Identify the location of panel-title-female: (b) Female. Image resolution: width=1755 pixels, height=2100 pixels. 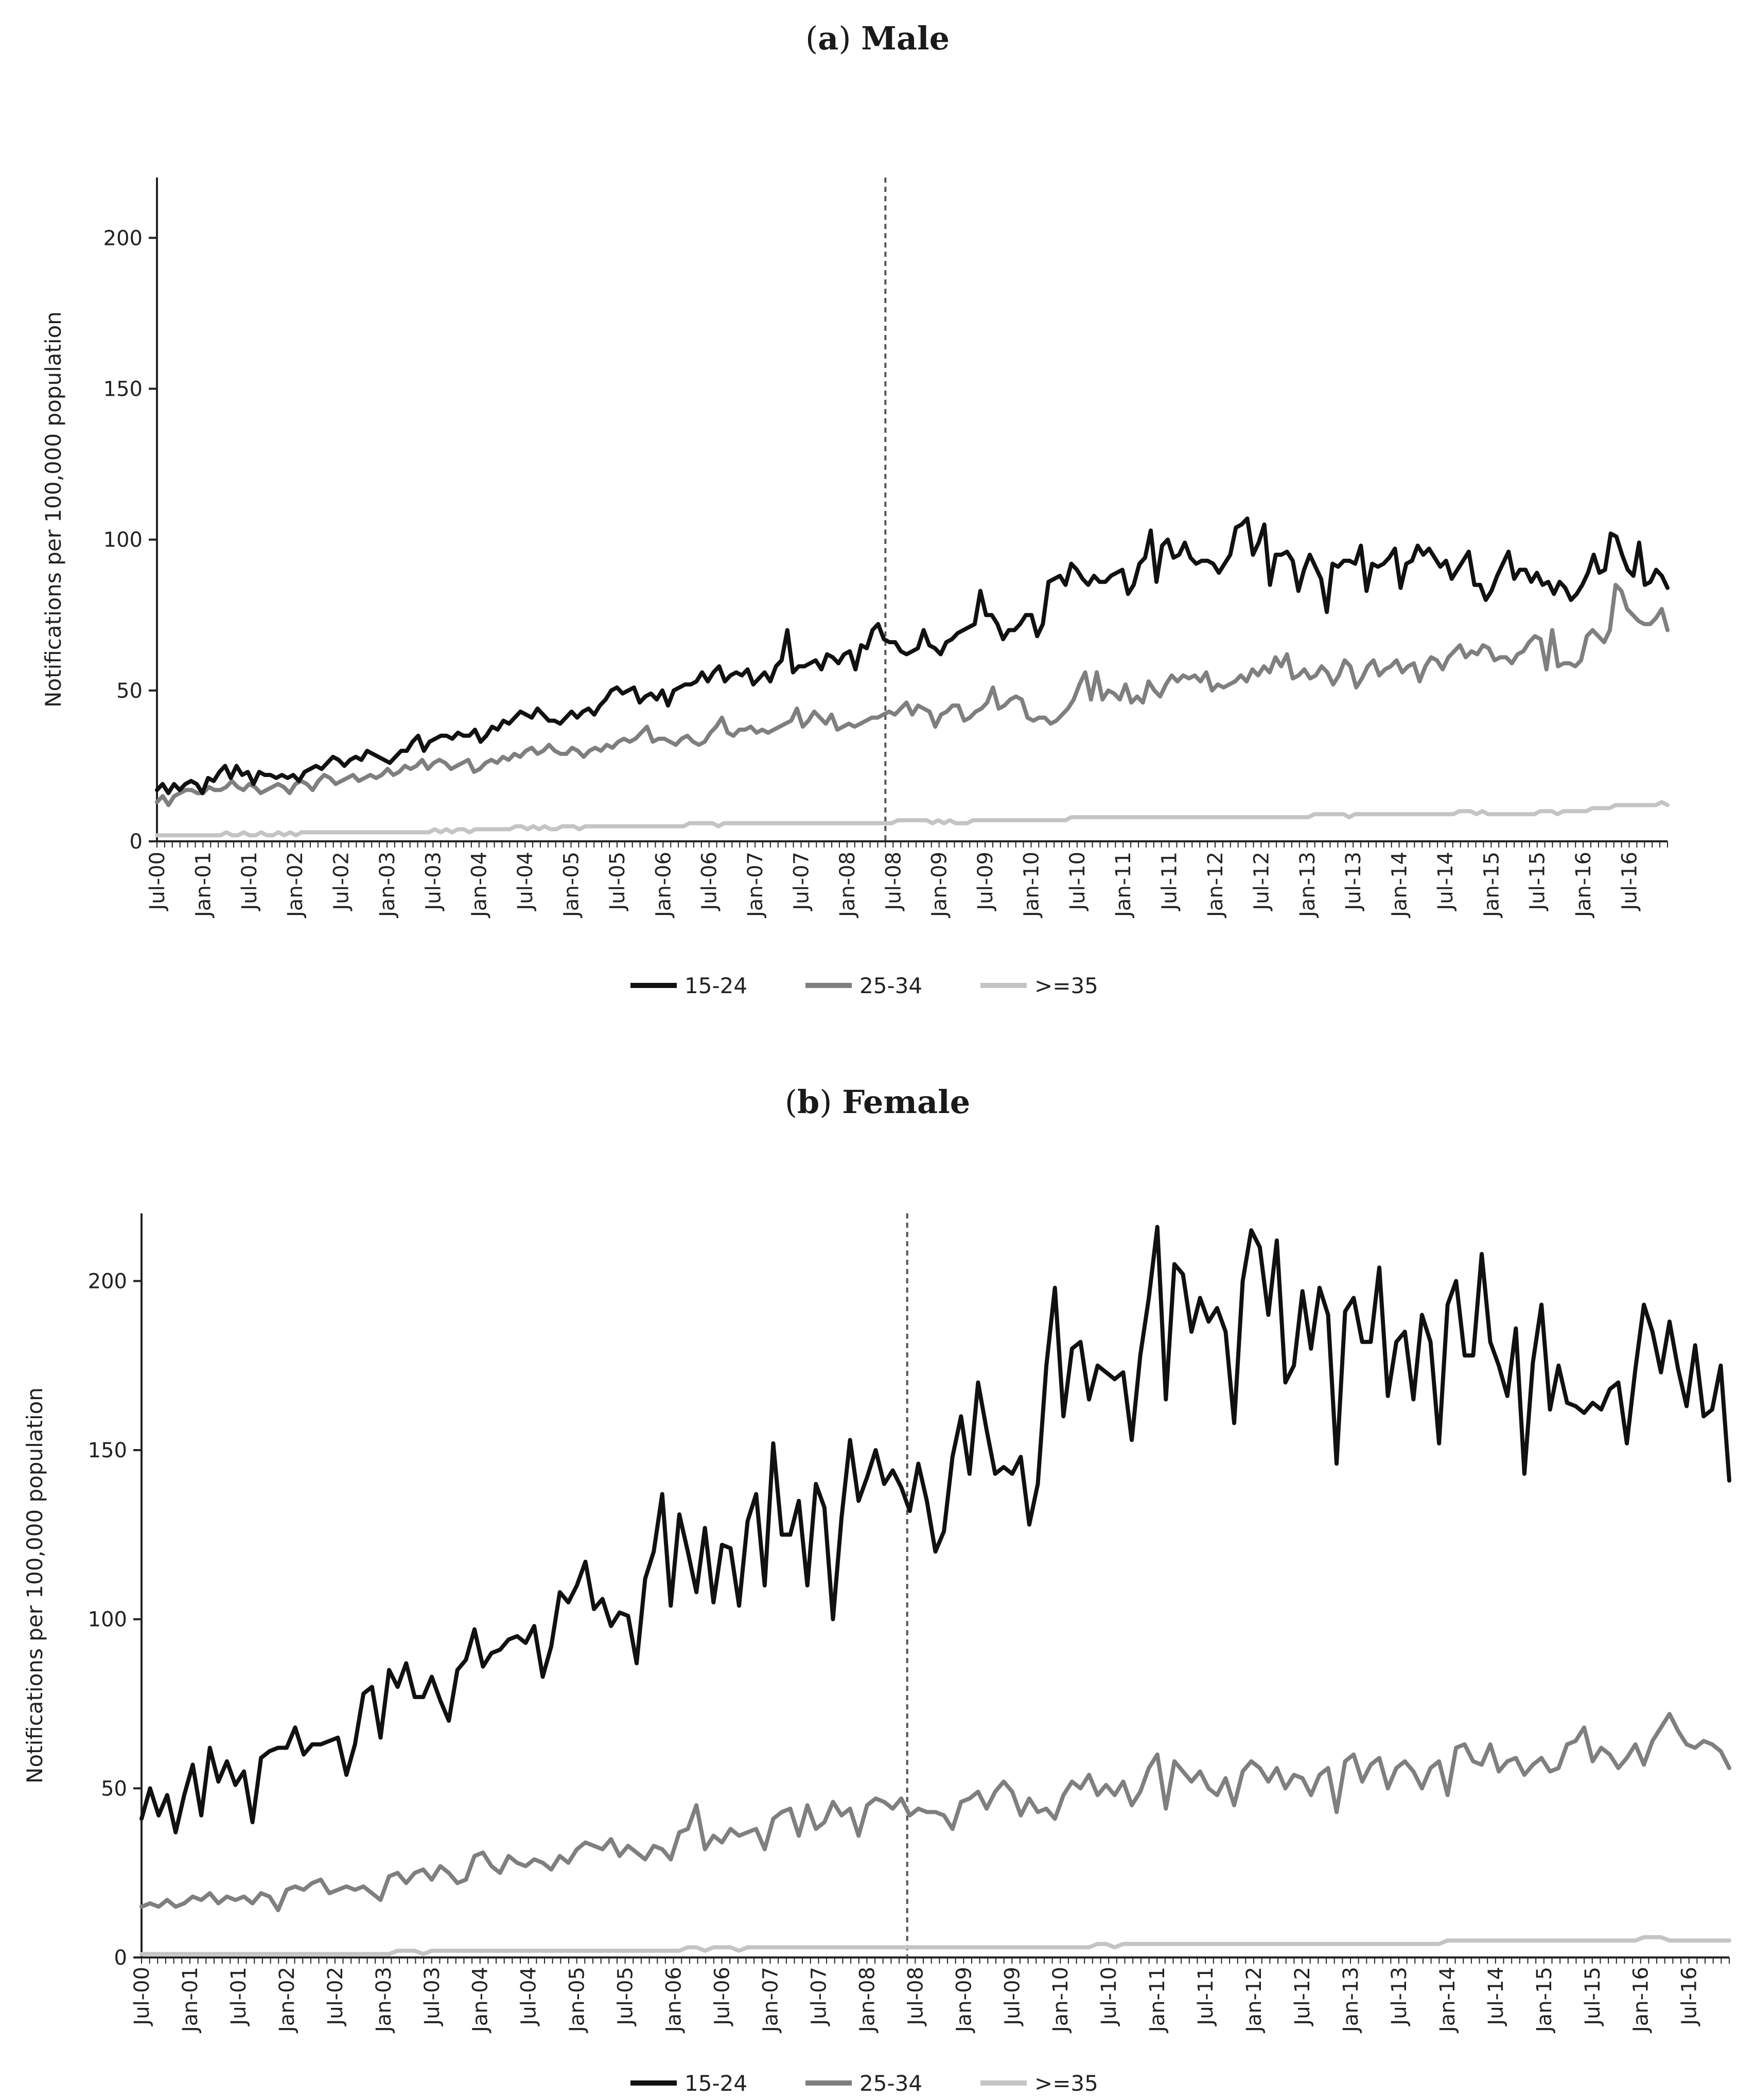
(877, 1102).